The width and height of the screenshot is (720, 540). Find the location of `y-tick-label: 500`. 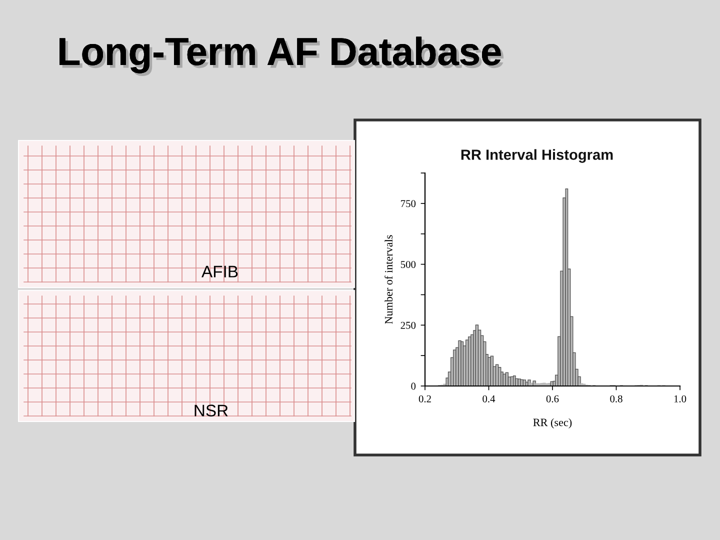

y-tick-label: 500 is located at coordinates (408, 264).